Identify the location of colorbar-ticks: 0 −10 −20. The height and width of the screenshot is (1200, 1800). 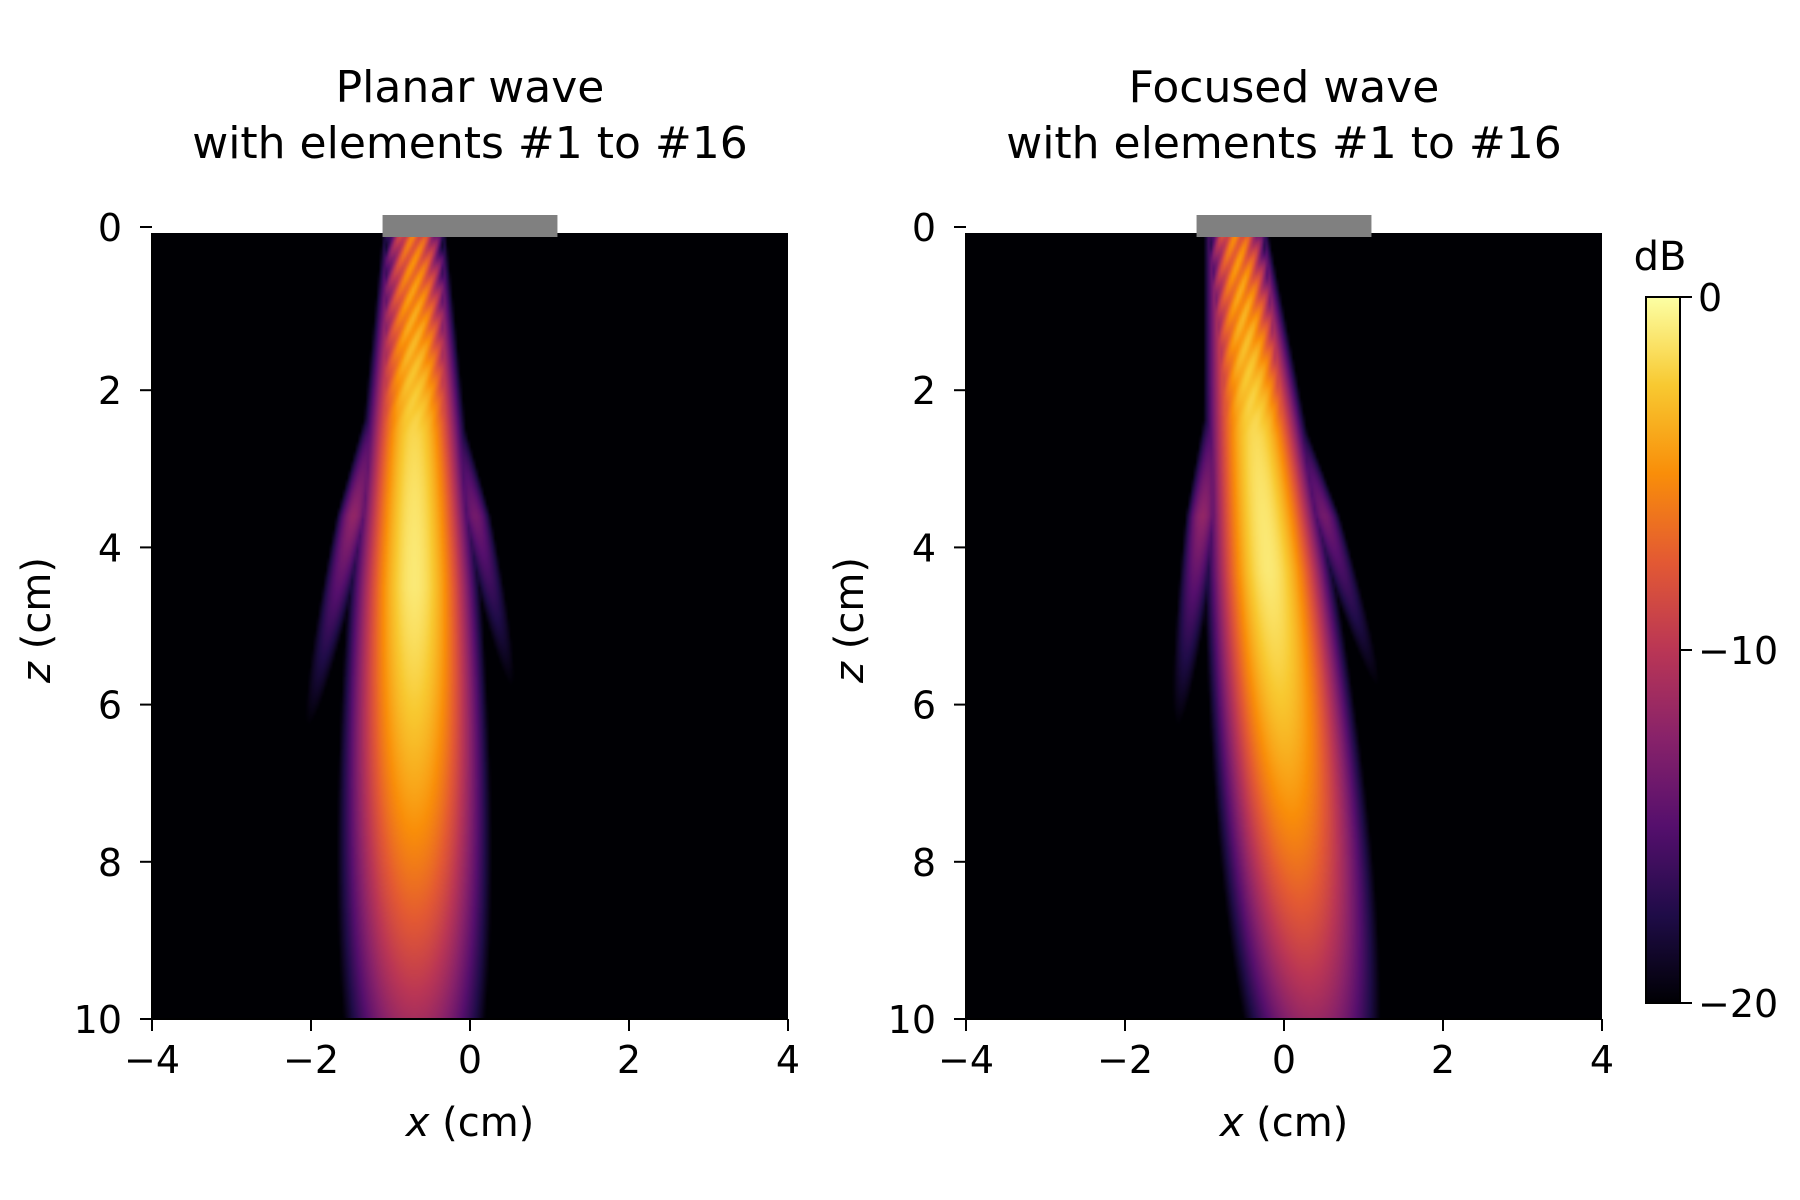
(1729, 651).